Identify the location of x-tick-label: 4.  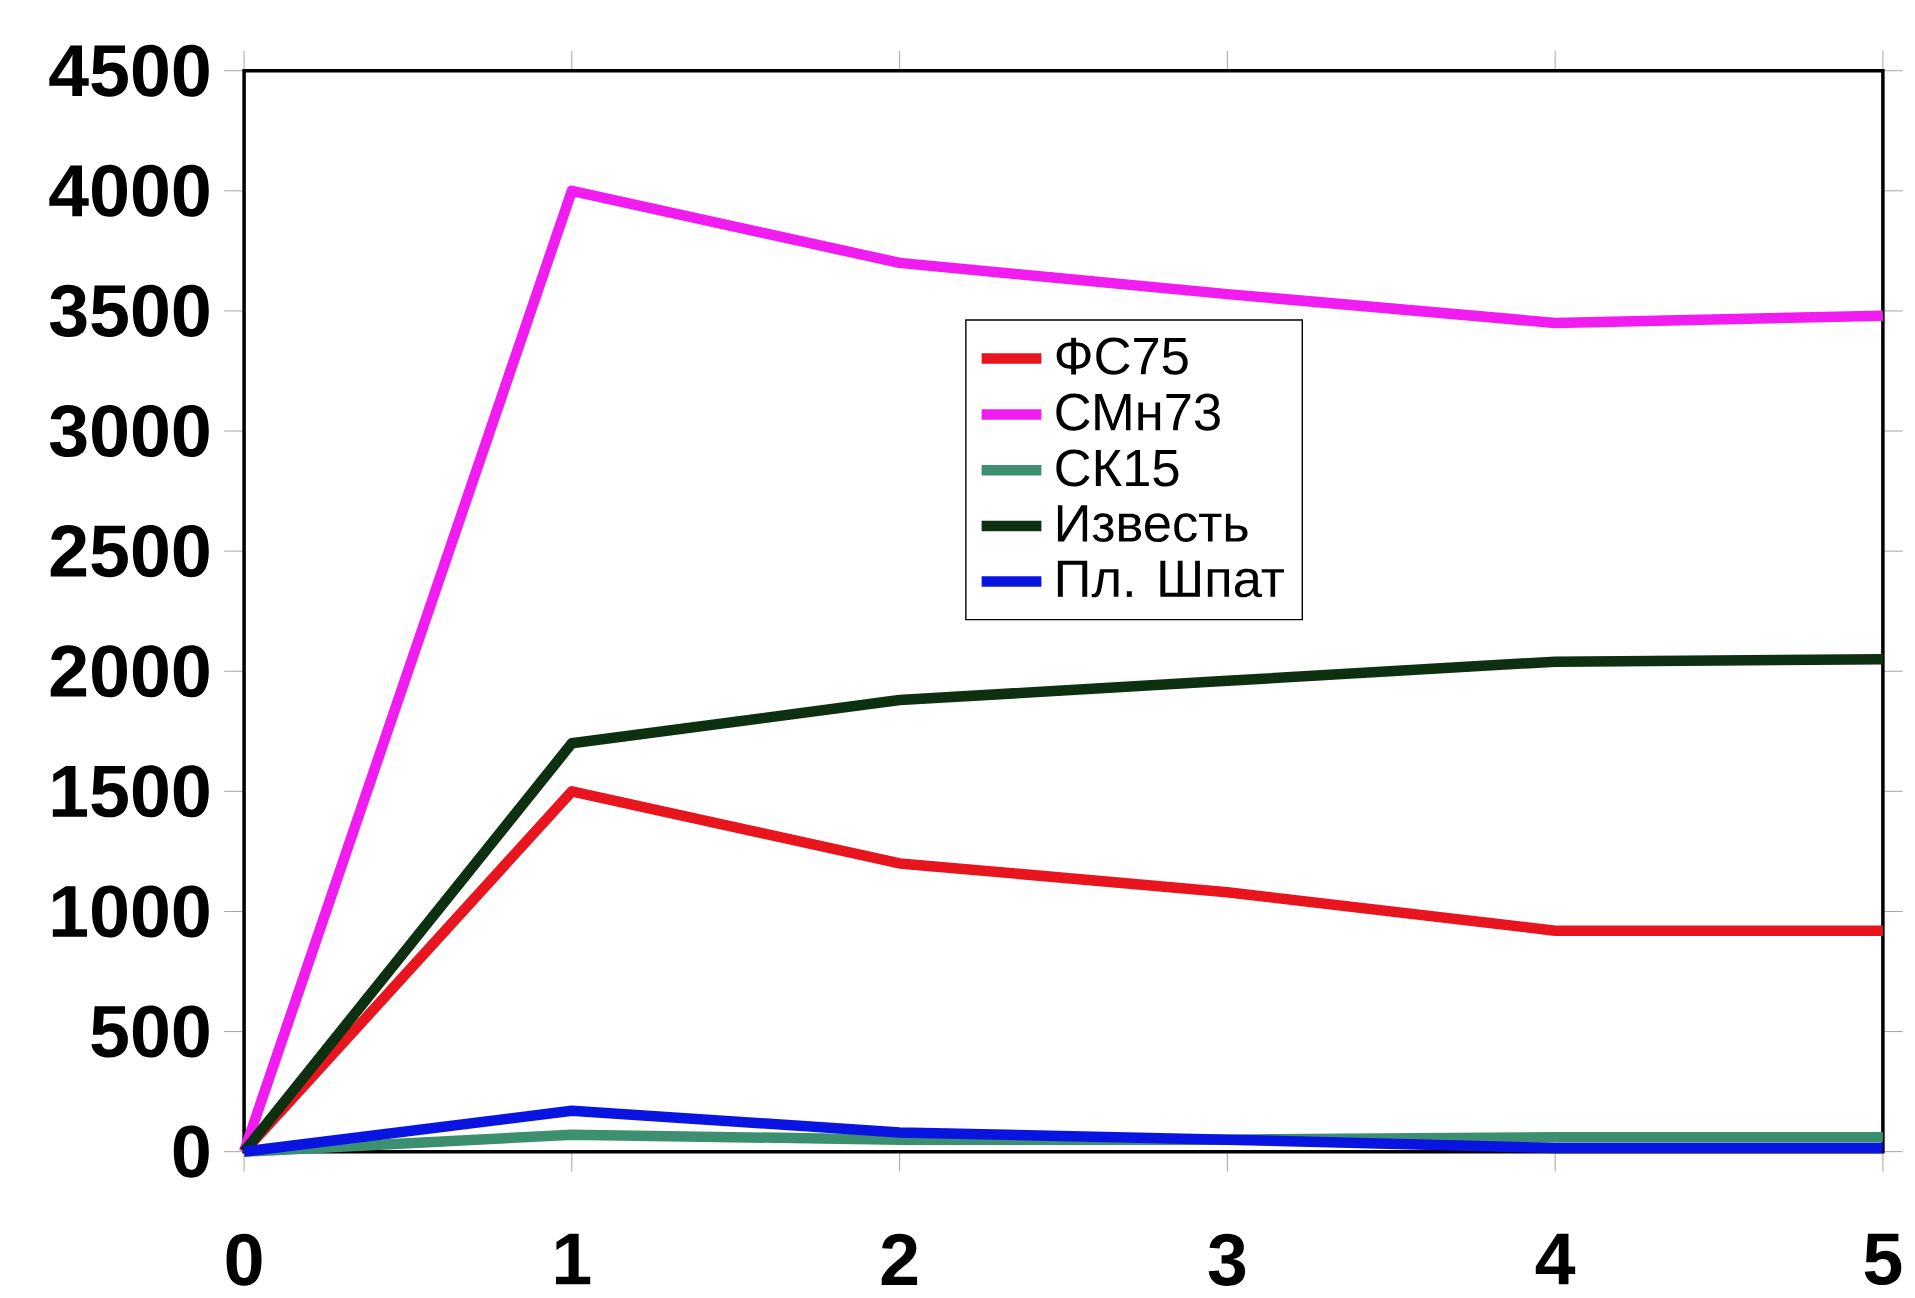
(1555, 1259).